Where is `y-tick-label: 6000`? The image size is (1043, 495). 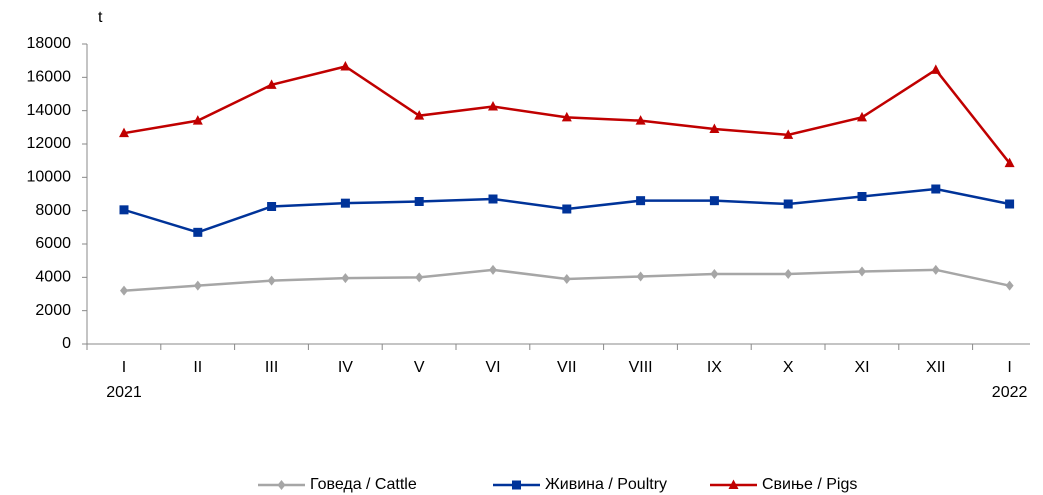 y-tick-label: 6000 is located at coordinates (53, 243).